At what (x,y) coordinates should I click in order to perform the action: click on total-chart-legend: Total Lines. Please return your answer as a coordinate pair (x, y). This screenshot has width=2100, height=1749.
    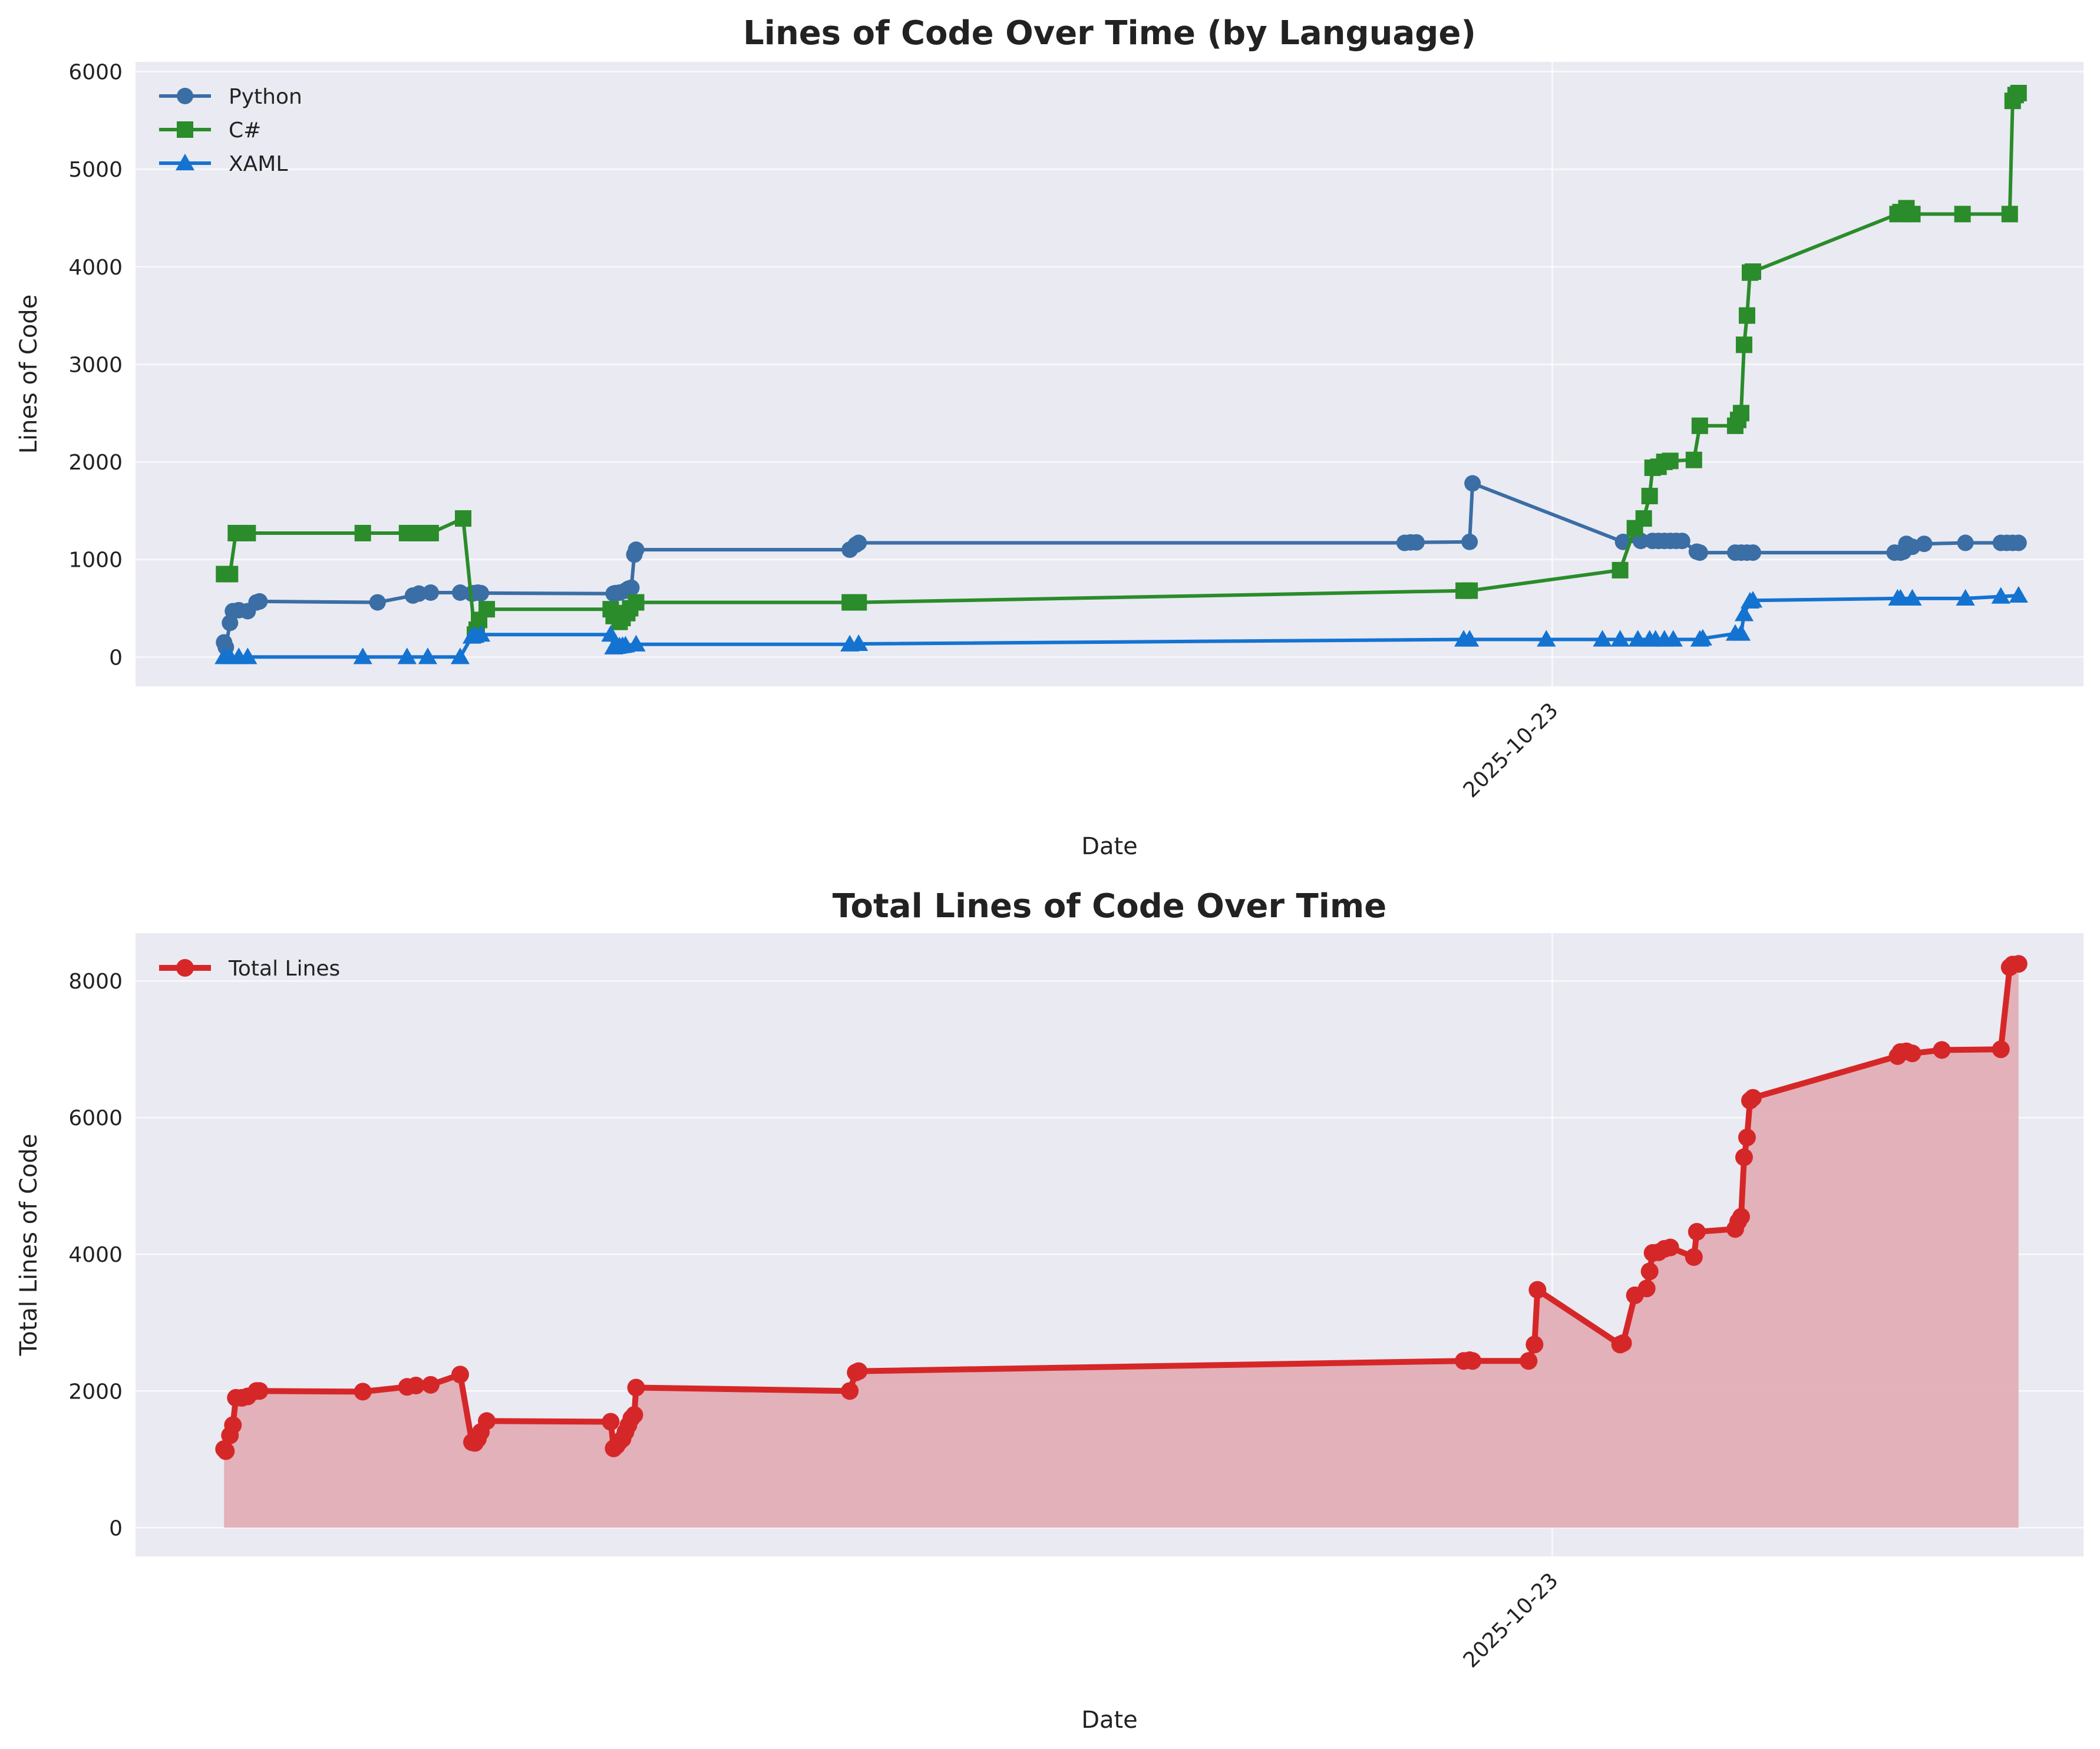
    Looking at the image, I should click on (249, 969).